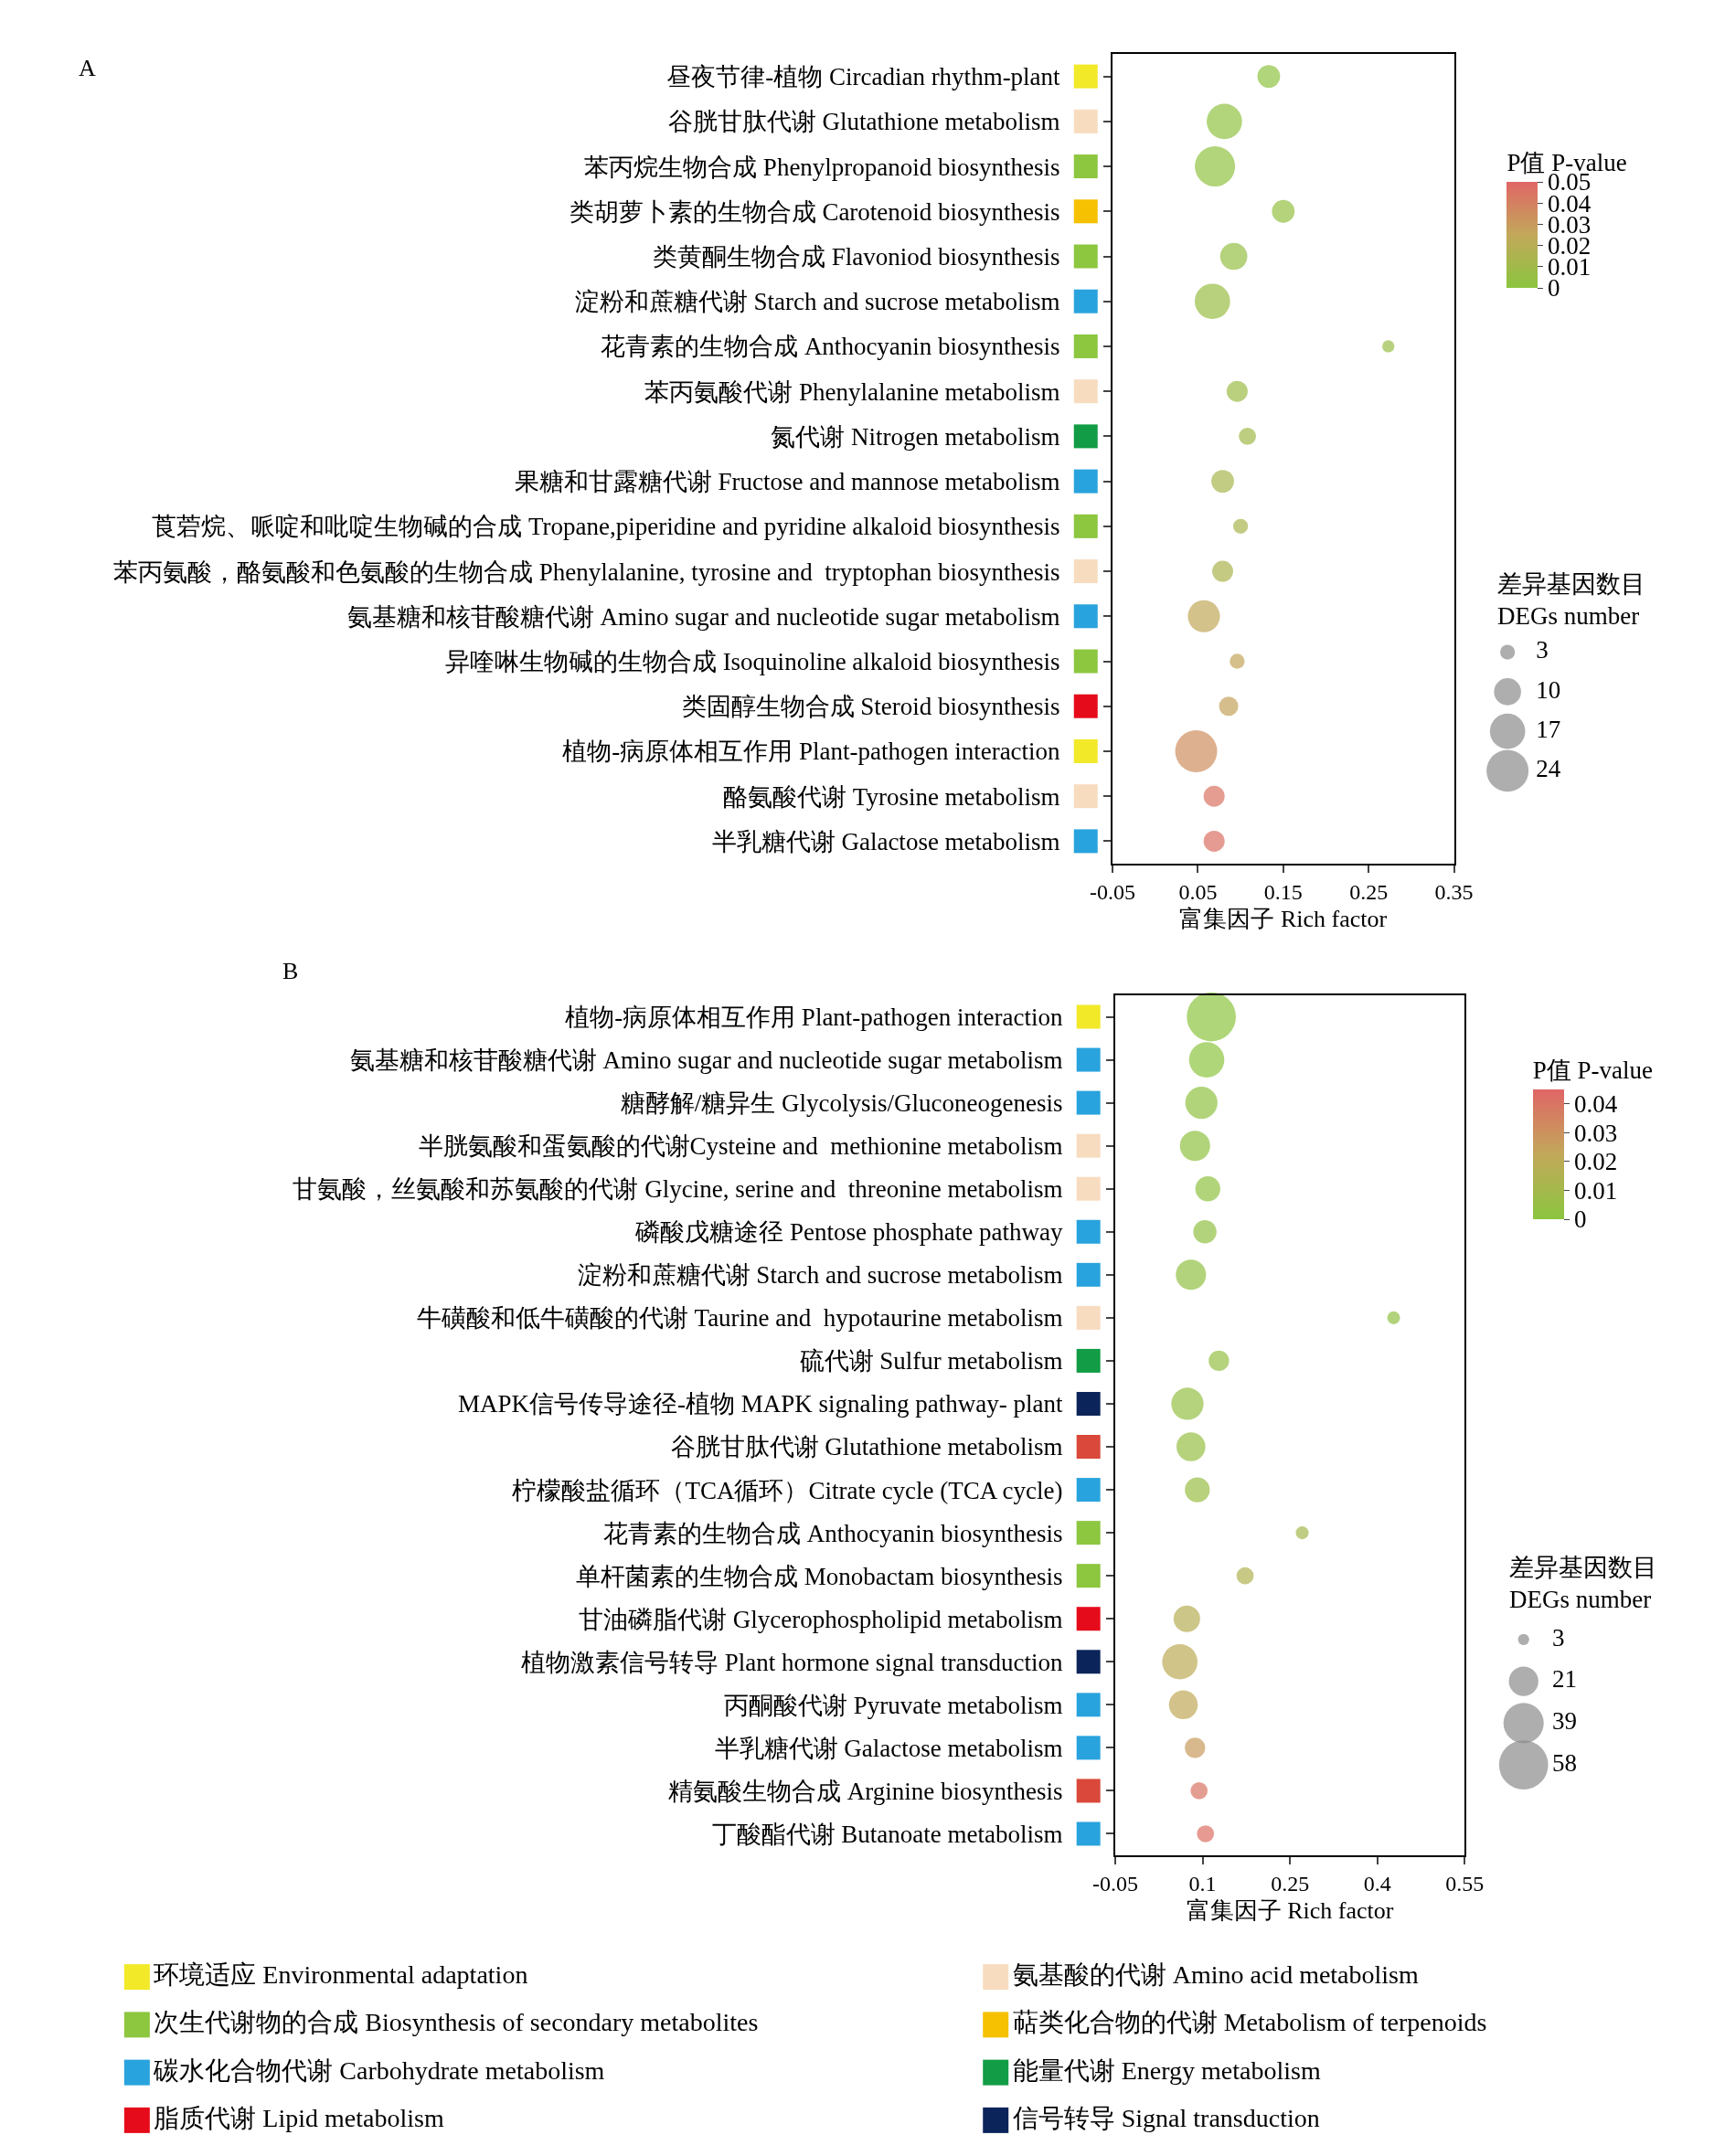  I want to click on legend-label: 17, so click(1548, 729).